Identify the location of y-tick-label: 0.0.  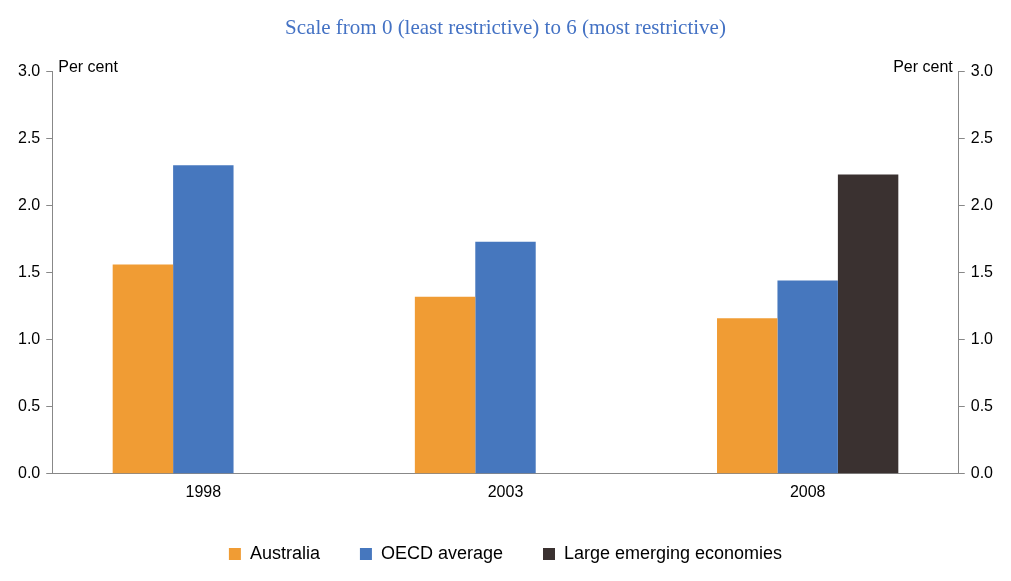
(29, 473).